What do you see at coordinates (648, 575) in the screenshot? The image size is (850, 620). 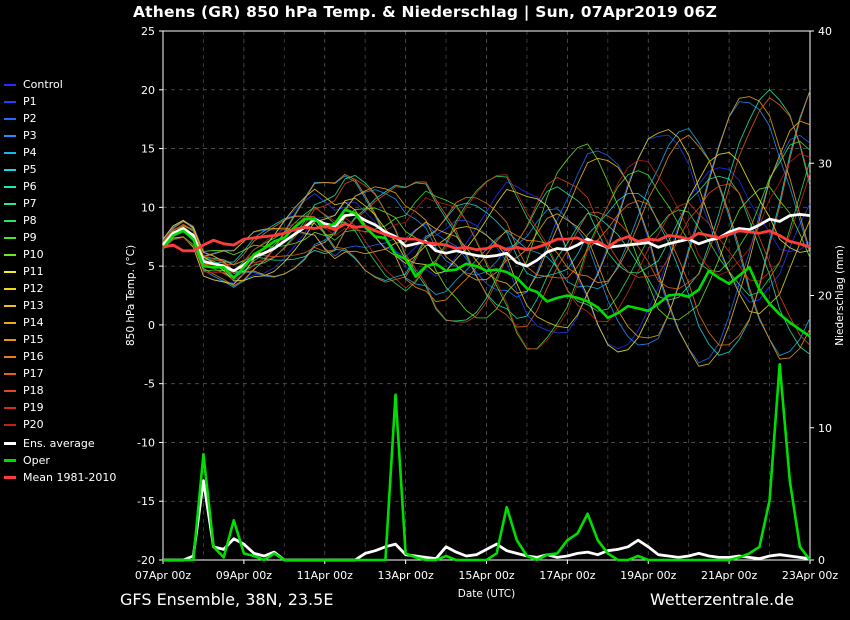 I see `x-tick-label: 19Apr 00z` at bounding box center [648, 575].